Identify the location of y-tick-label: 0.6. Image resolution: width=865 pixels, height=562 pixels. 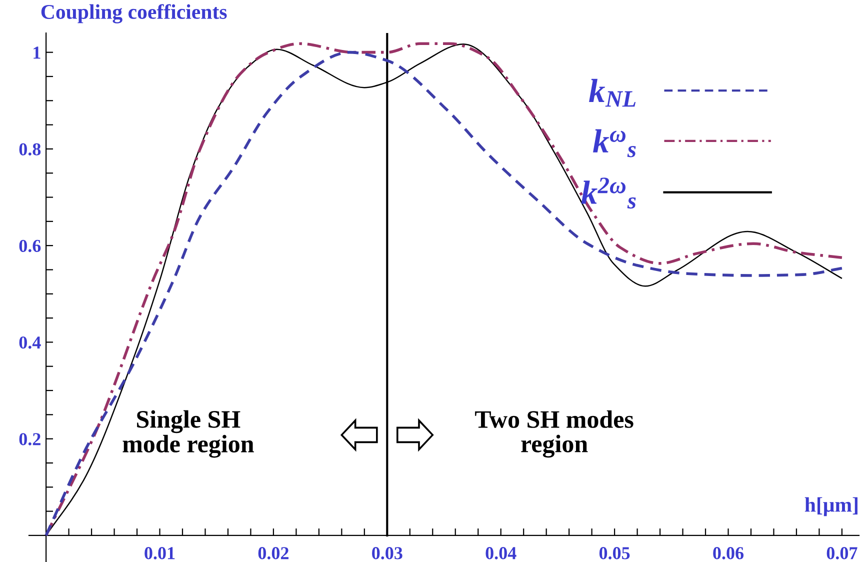
(30, 246).